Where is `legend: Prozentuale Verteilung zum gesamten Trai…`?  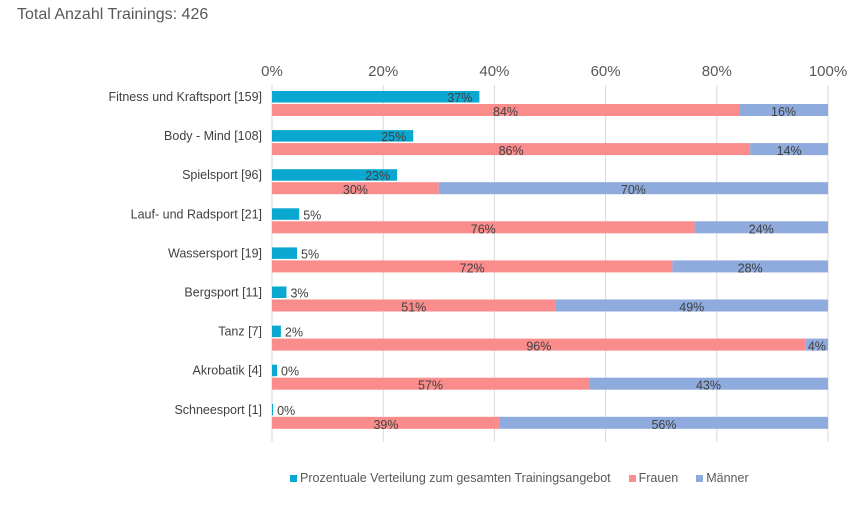 legend: Prozentuale Verteilung zum gesamten Trai… is located at coordinates (519, 478).